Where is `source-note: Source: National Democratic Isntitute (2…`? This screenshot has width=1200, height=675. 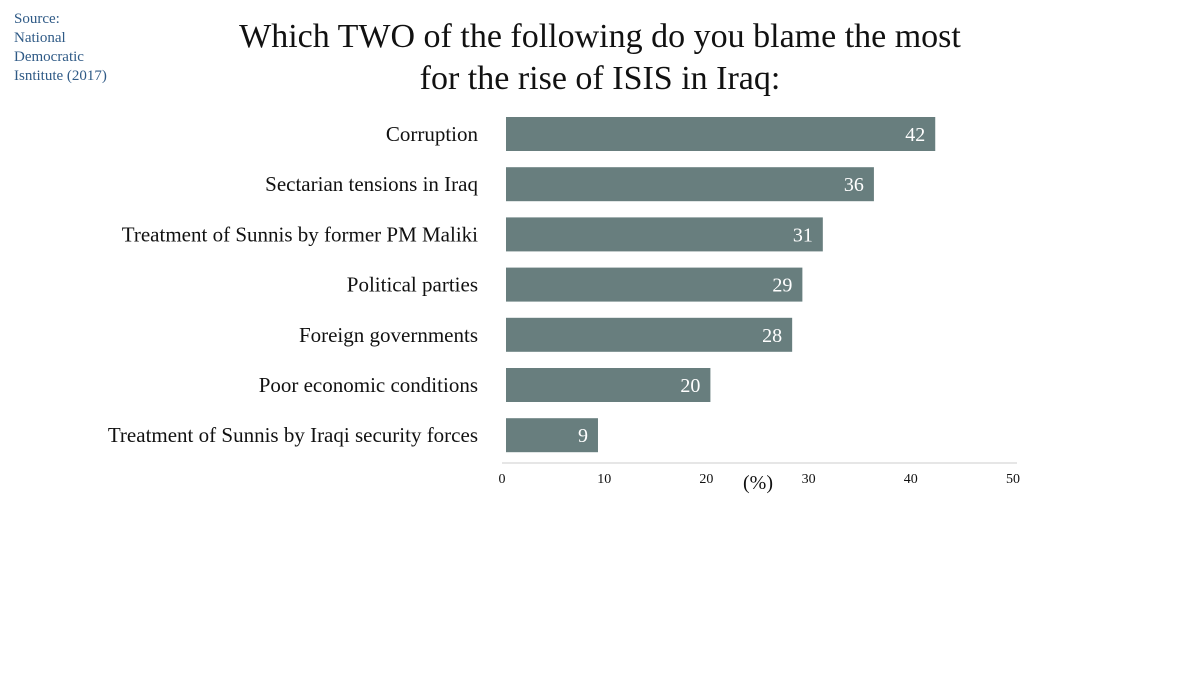
source-note: Source: National Democratic Isntitute (2… is located at coordinates (89, 48).